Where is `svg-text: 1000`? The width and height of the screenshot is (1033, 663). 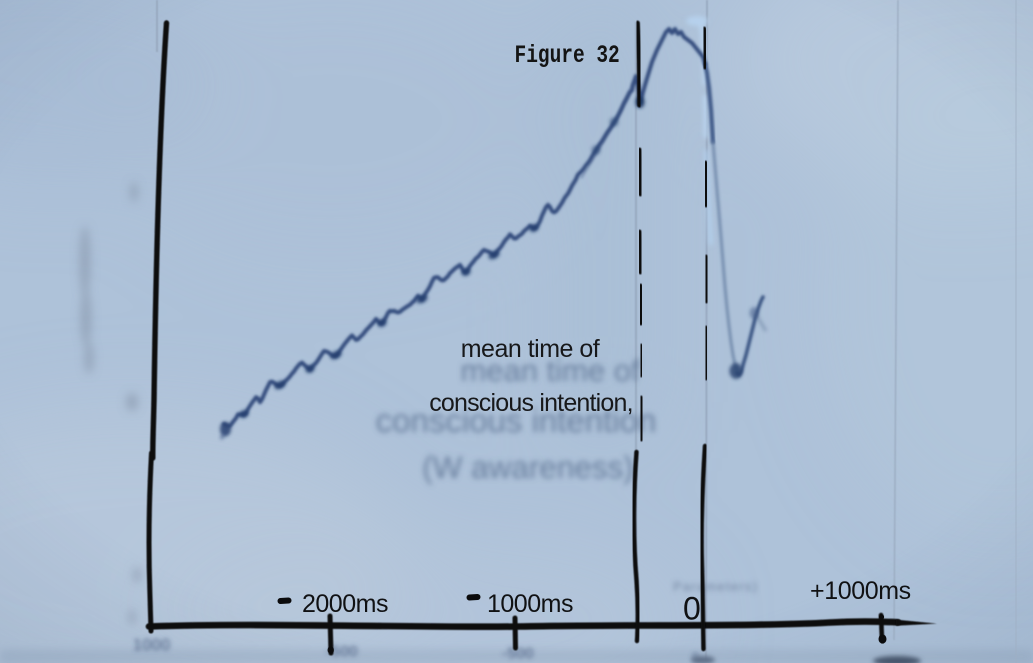
svg-text: 1000 is located at coordinates (152, 645).